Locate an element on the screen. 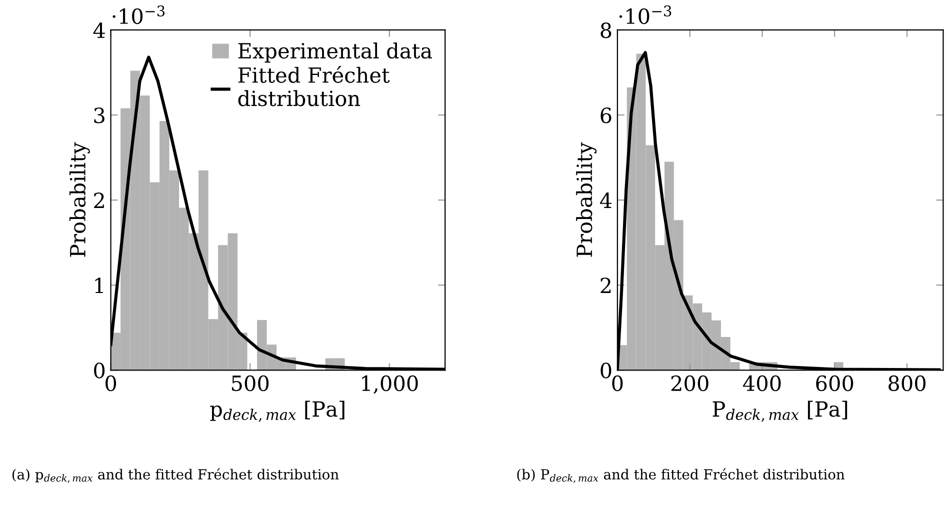 This screenshot has height=517, width=947. y-tick-label: 1 is located at coordinates (99, 286).